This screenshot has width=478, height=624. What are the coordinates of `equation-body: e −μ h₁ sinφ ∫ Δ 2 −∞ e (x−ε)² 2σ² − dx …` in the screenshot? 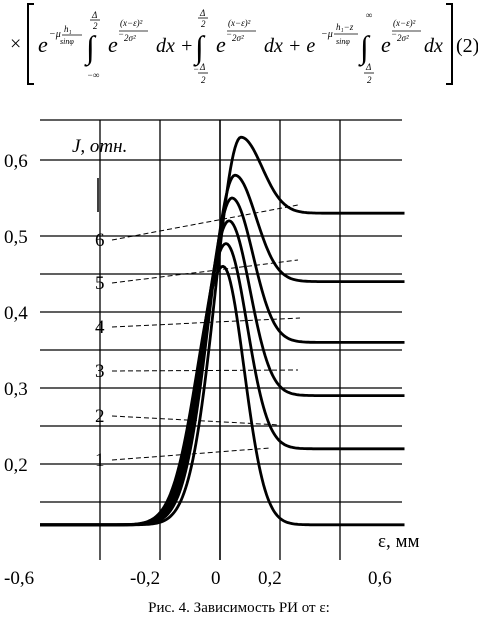 It's located at (240, 46).